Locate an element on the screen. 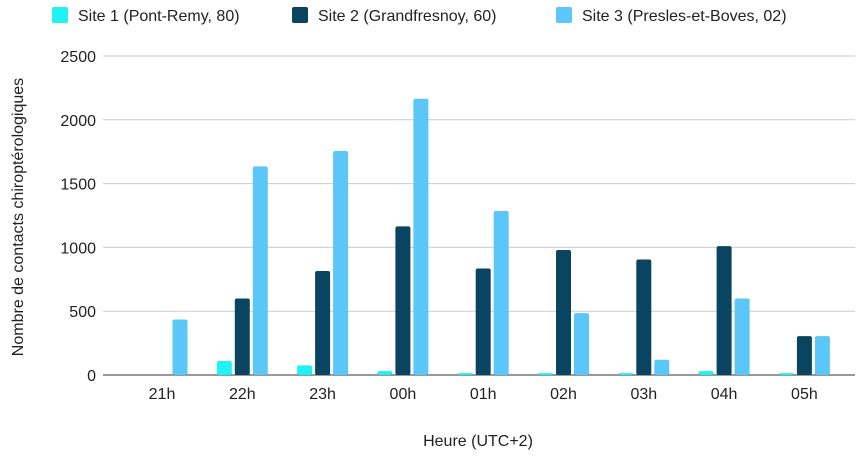 The height and width of the screenshot is (462, 861). x-axis-label: Heure (UTC+2) is located at coordinates (478, 441).